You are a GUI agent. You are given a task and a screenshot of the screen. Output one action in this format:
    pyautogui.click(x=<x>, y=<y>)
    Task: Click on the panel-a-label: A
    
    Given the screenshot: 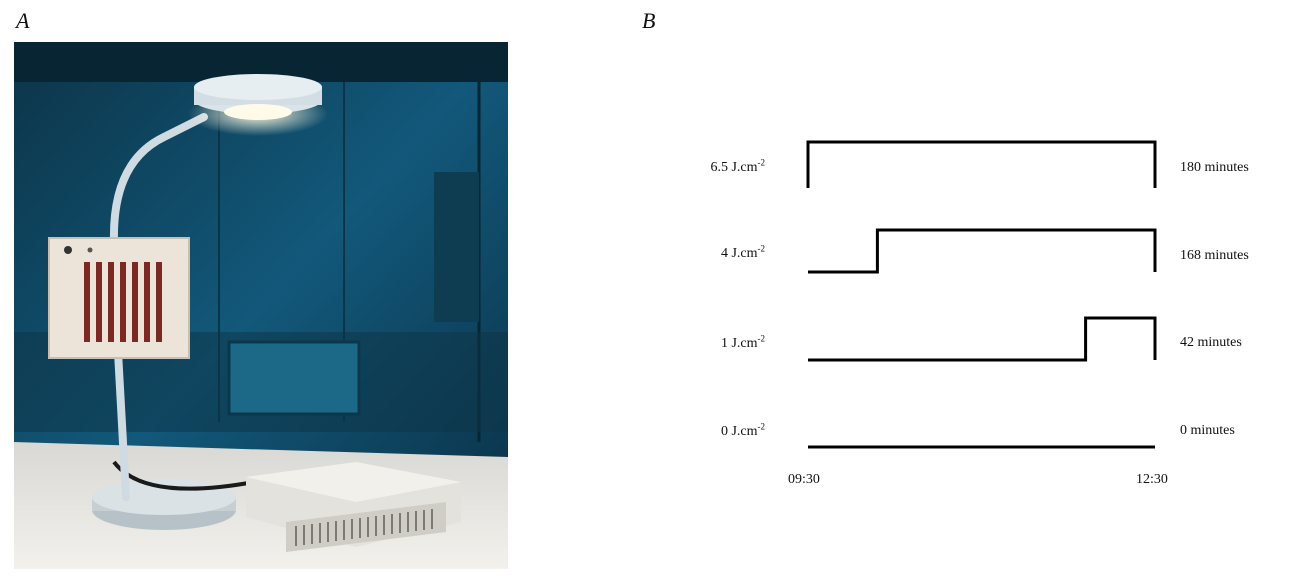 What is the action you would take?
    pyautogui.click(x=23, y=20)
    